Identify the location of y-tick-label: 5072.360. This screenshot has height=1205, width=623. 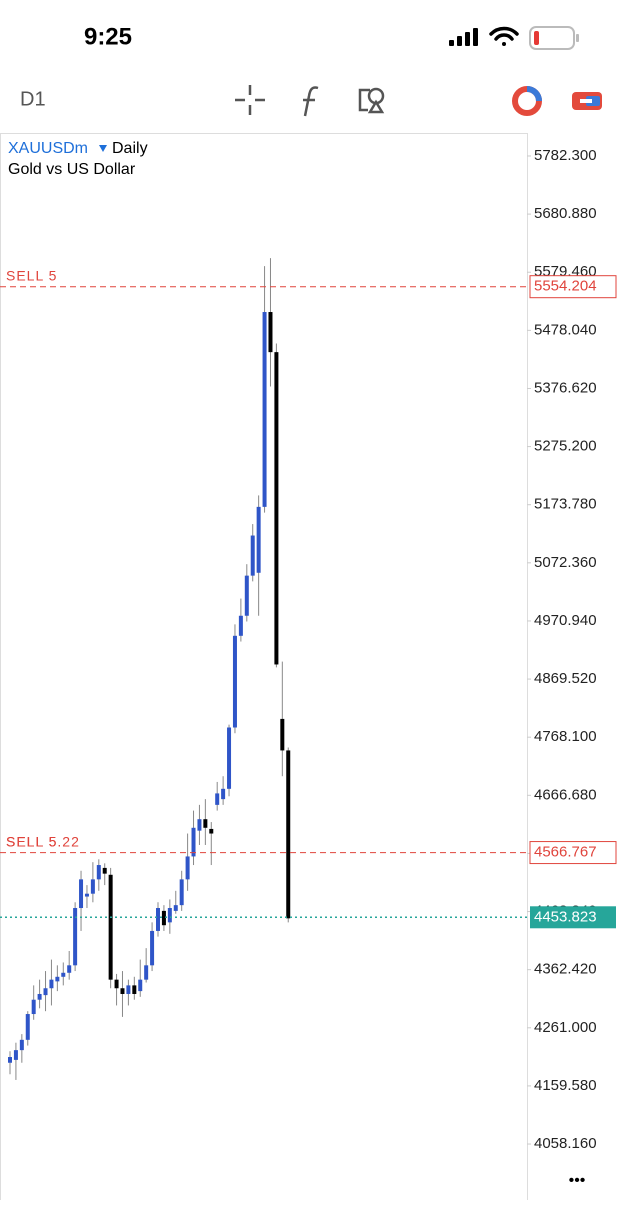
(565, 562).